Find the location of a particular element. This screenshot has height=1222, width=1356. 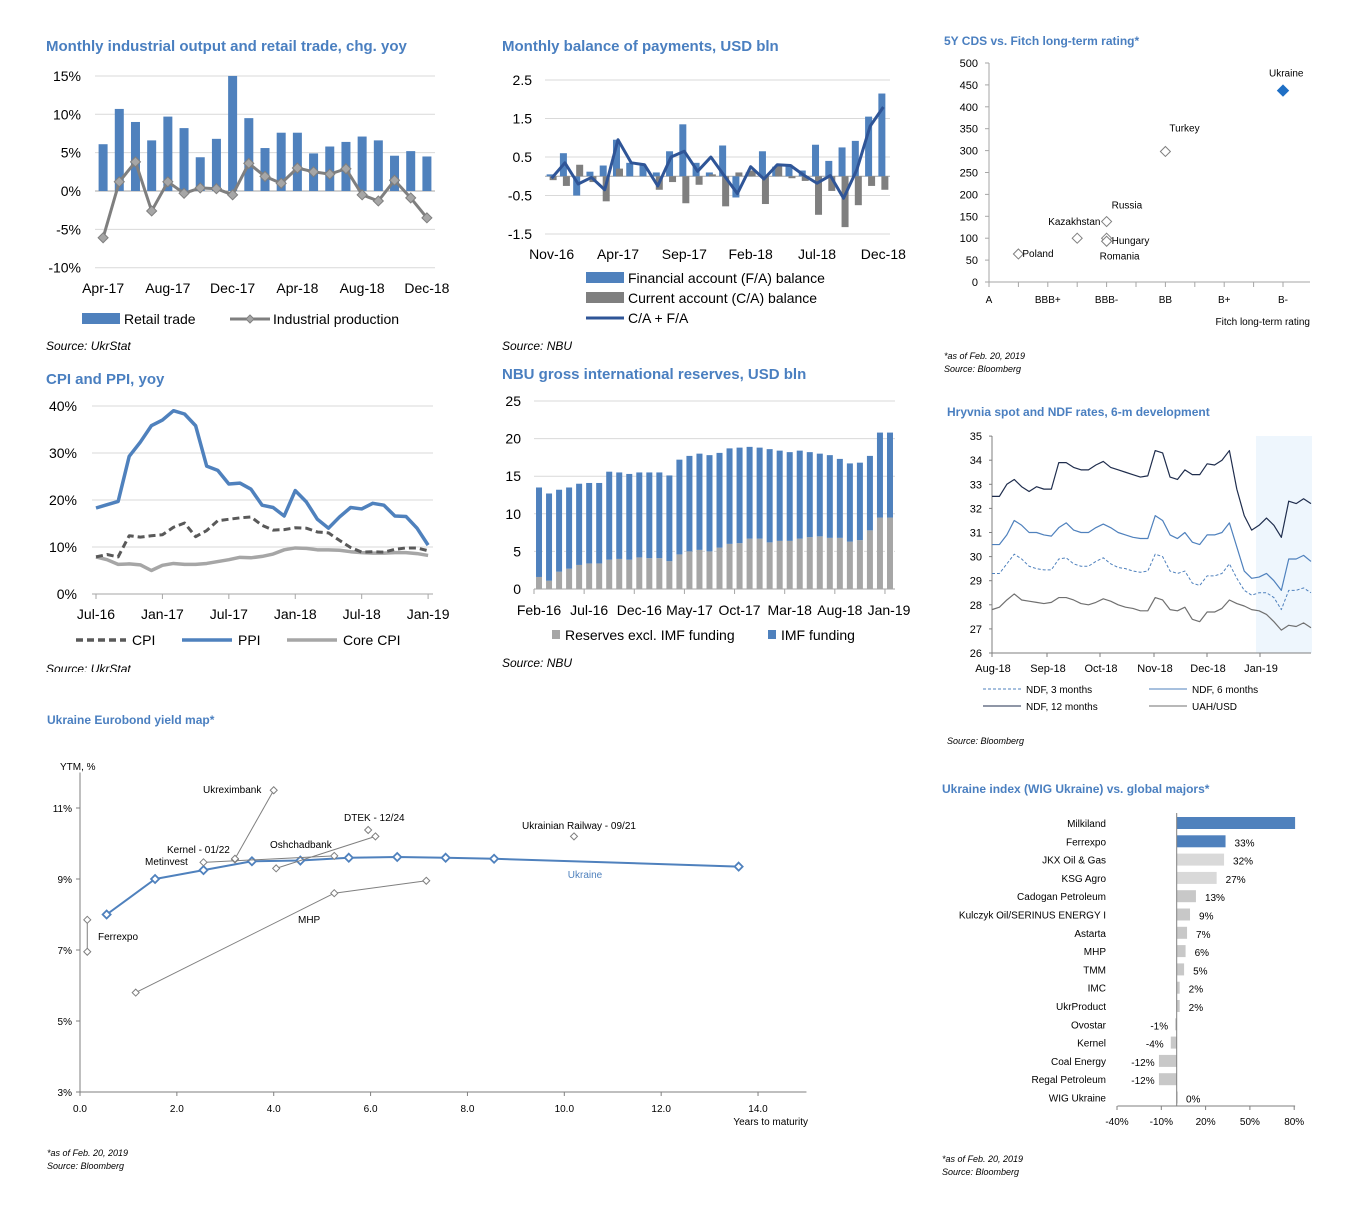

ukreximbank-marker is located at coordinates (235, 858).